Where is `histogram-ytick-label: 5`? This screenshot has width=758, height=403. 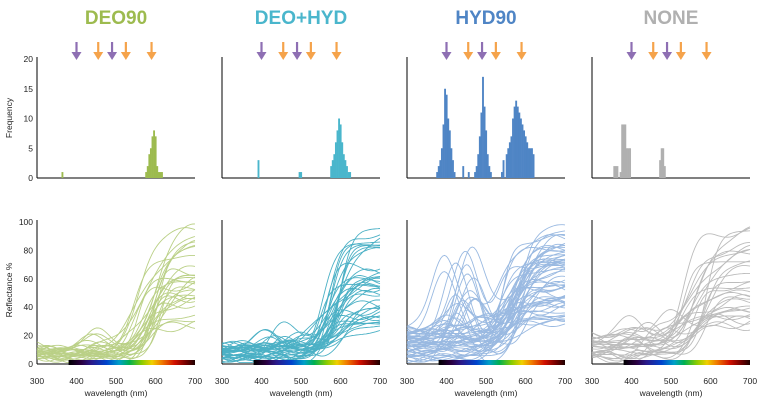
histogram-ytick-label: 5 is located at coordinates (30, 148).